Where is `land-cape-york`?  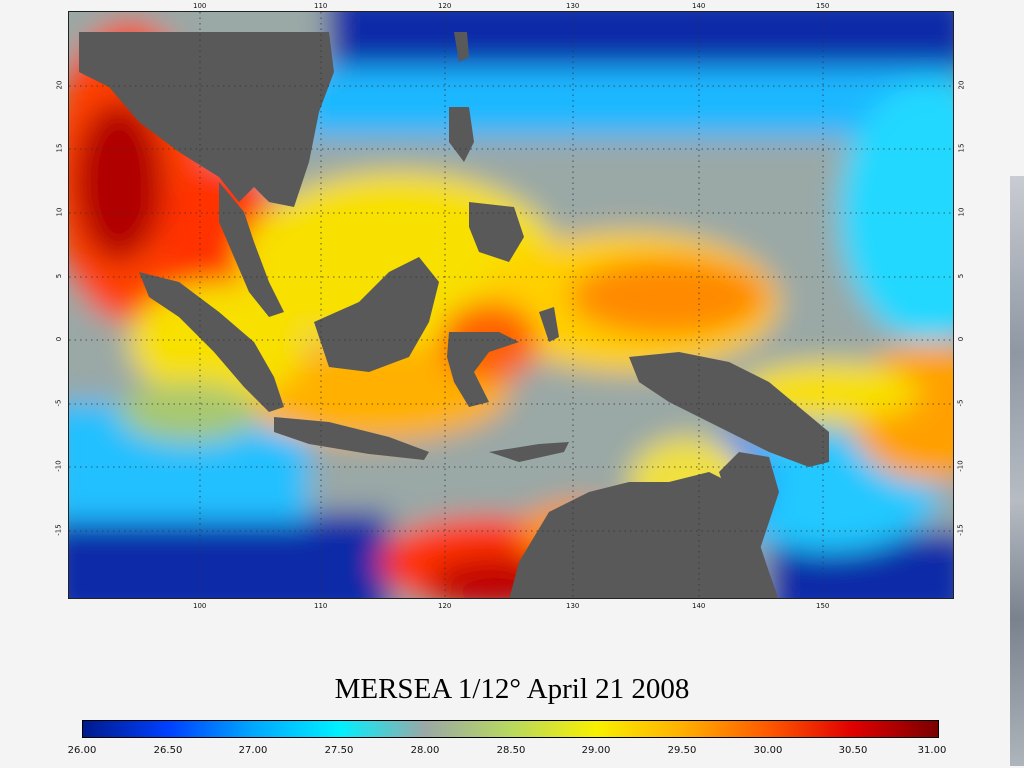 land-cape-york is located at coordinates (749, 502).